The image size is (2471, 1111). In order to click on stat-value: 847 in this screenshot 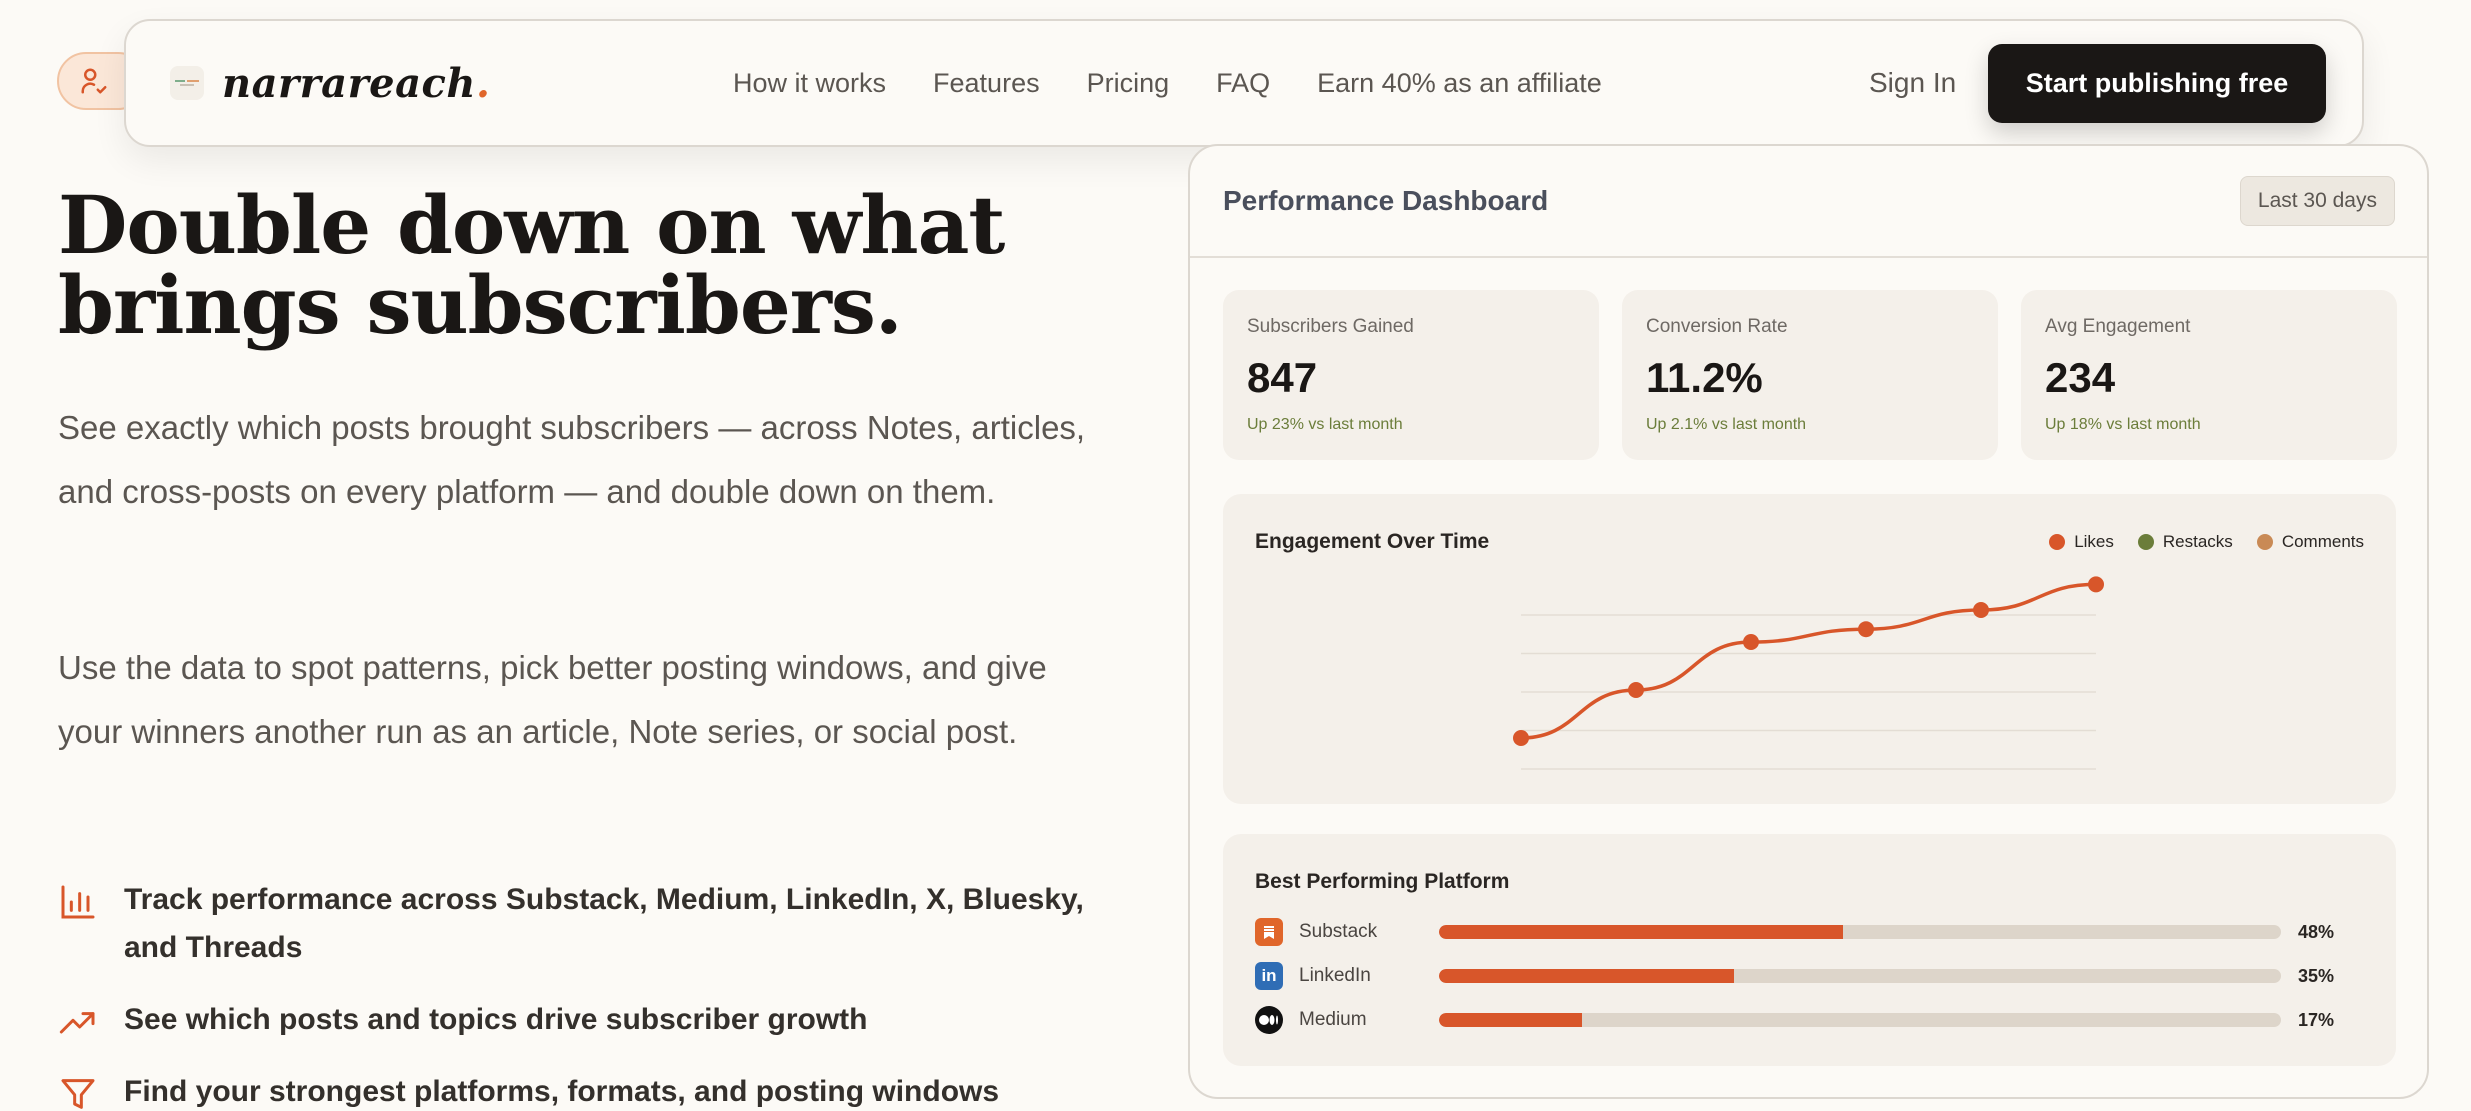, I will do `click(1282, 377)`.